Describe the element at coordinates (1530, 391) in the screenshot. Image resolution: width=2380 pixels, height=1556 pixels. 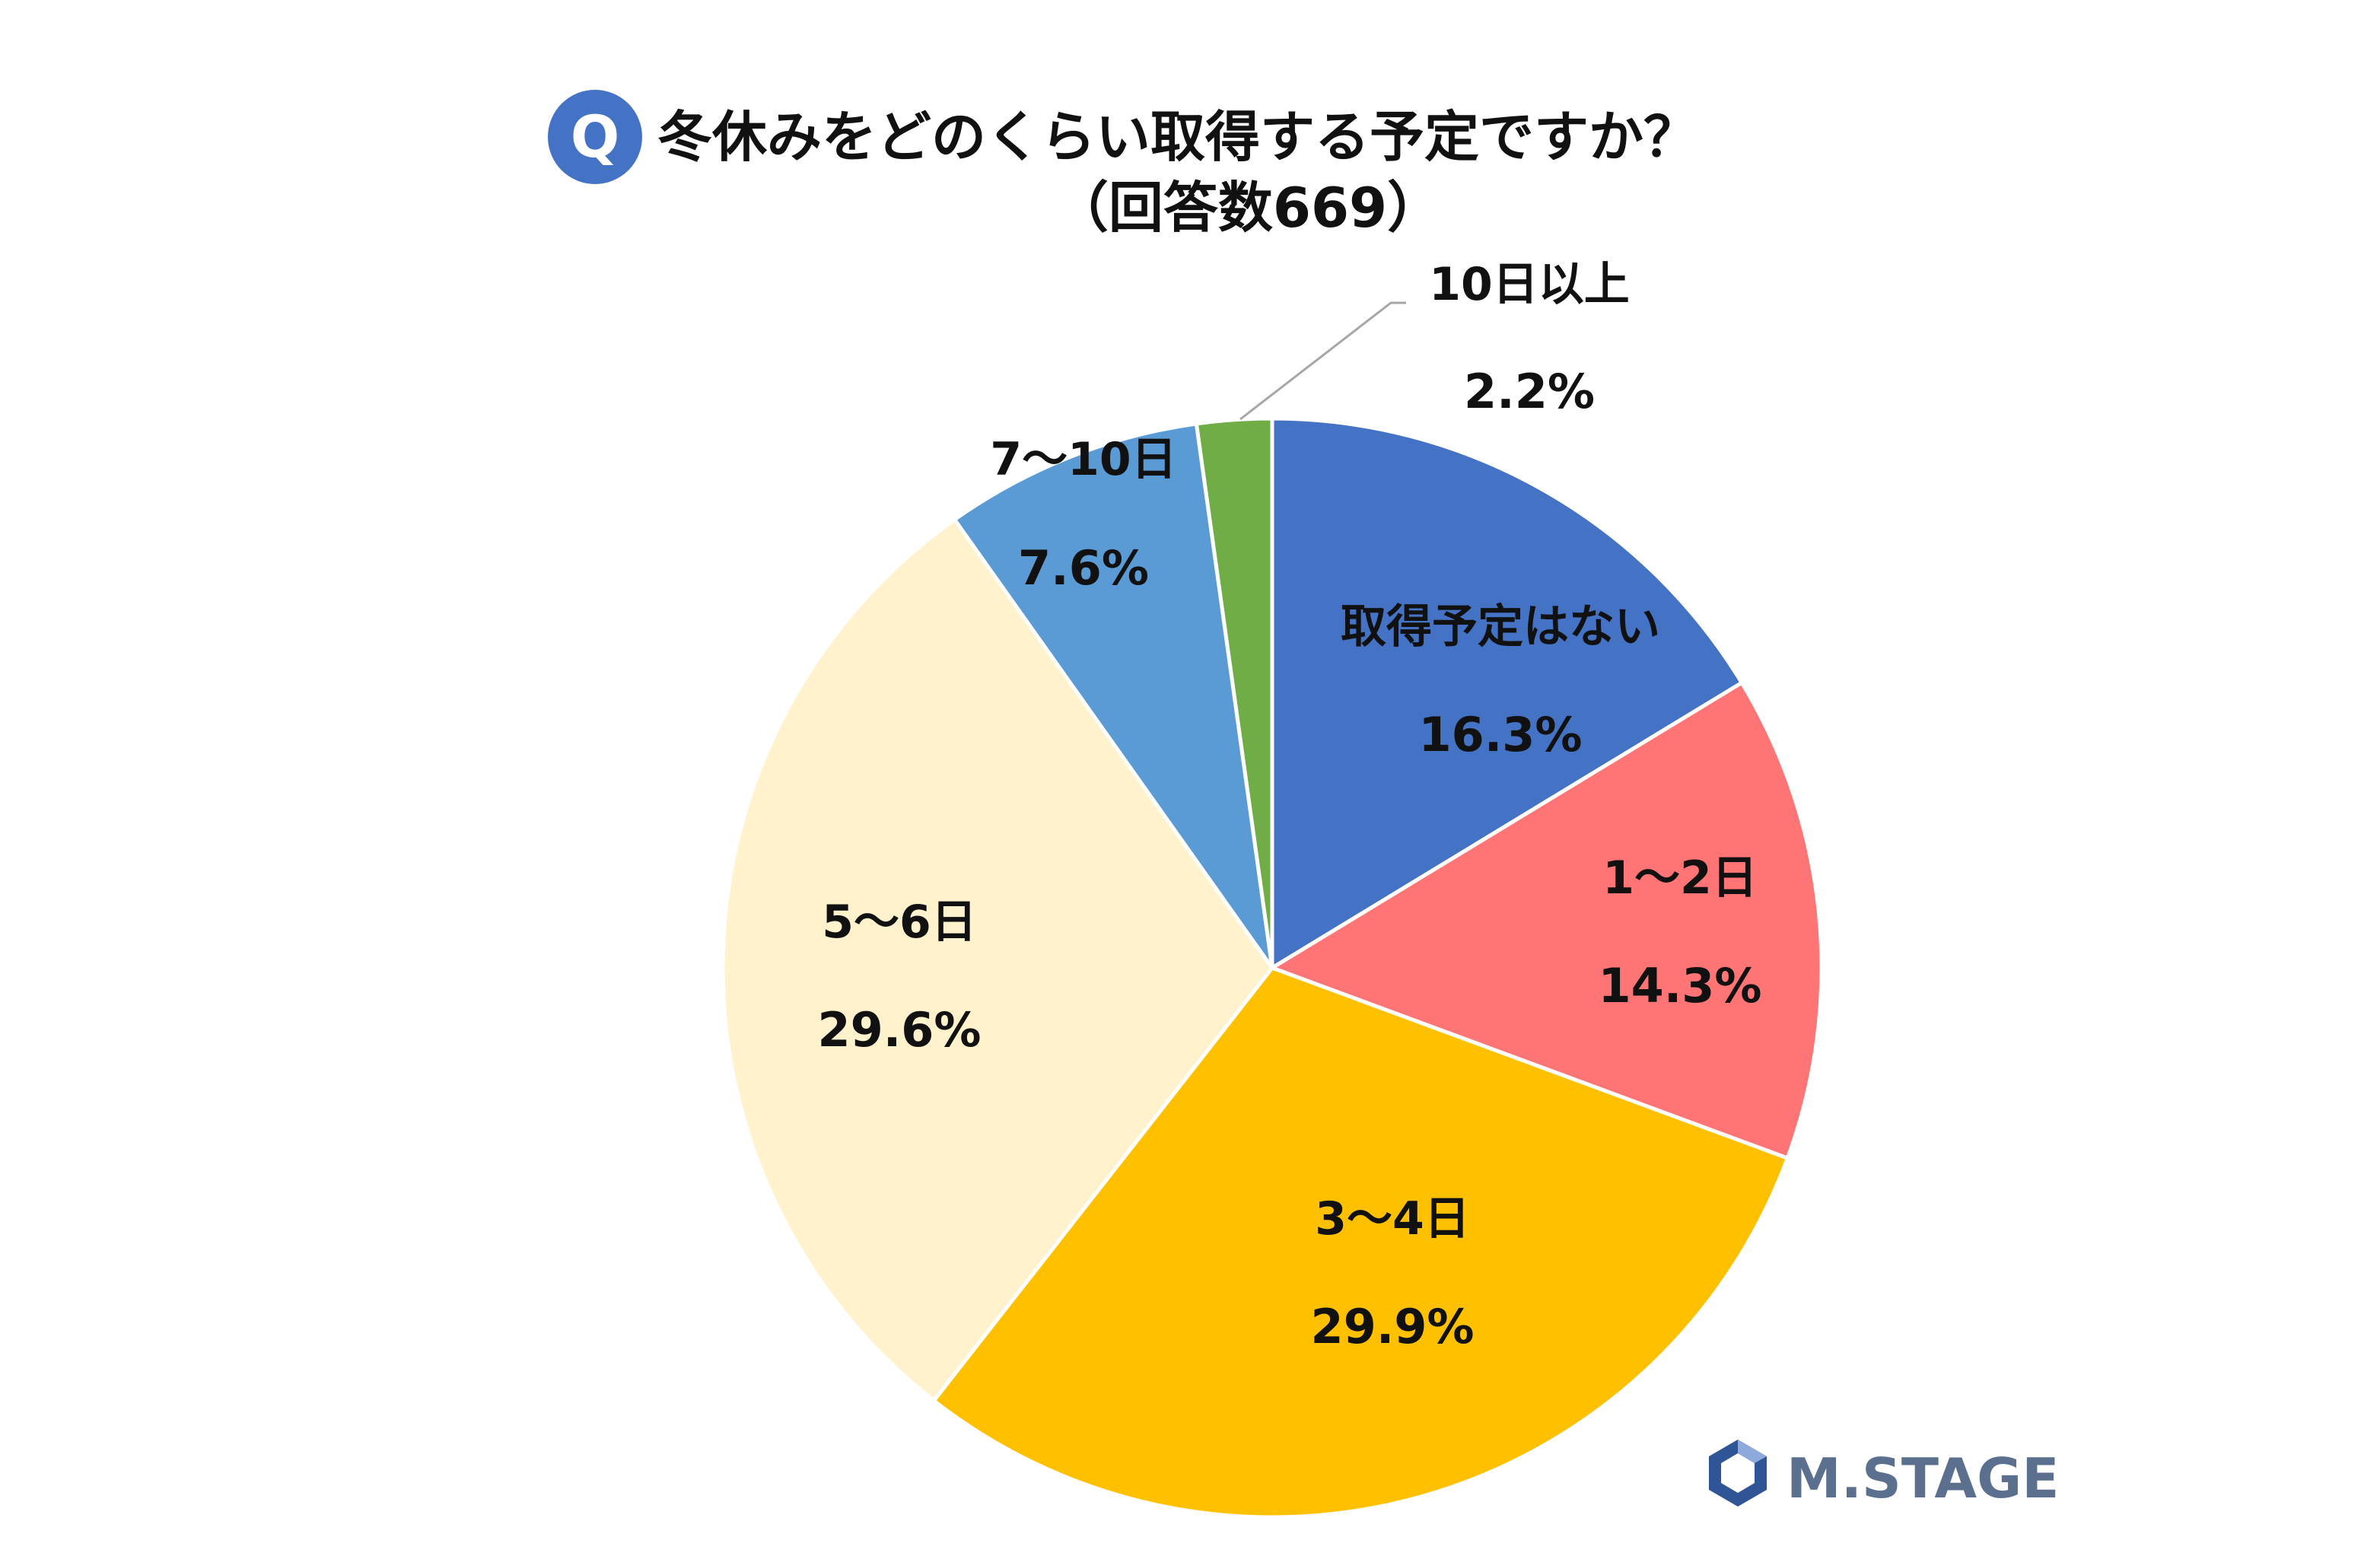
I see `slice-label-5-value: 2.2%` at that location.